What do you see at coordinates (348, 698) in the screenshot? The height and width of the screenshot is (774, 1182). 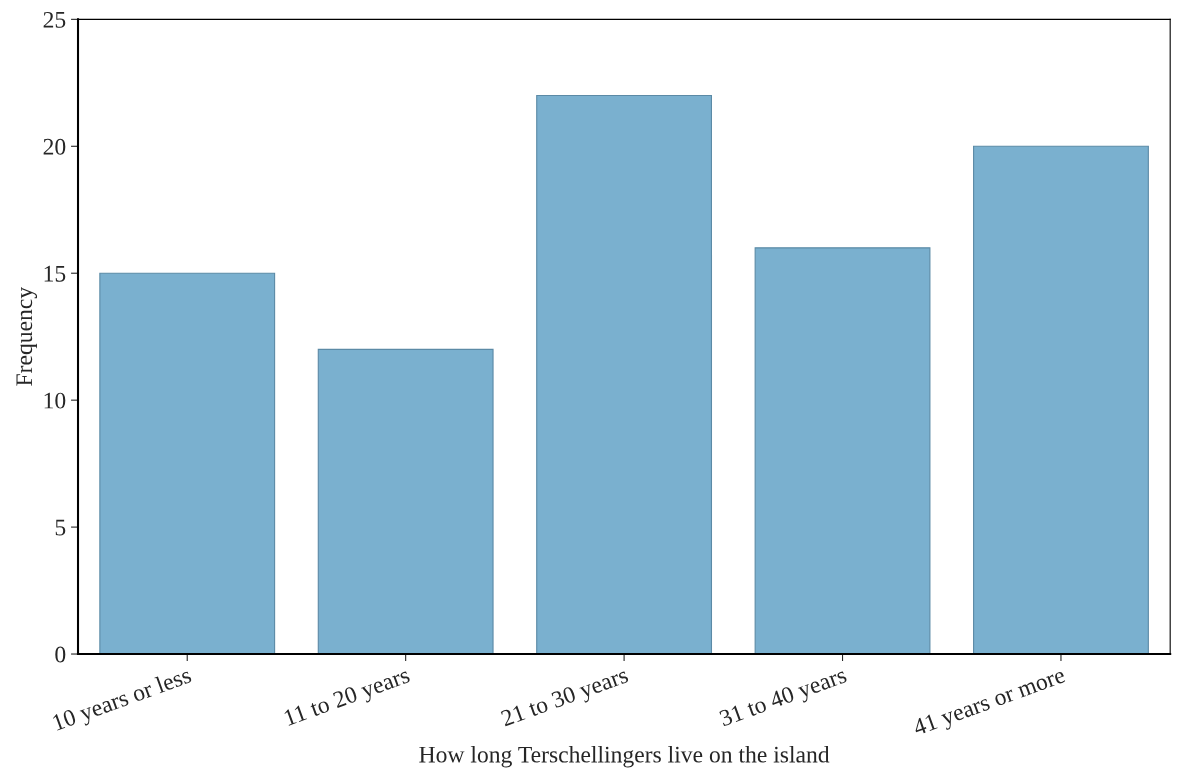 I see `x-tick-label: 11 to 20 years` at bounding box center [348, 698].